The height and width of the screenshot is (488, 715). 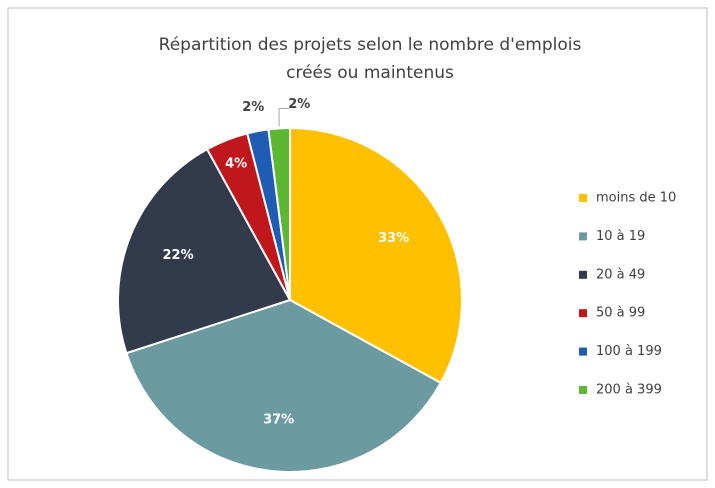 What do you see at coordinates (629, 390) in the screenshot?
I see `legend-label: 200 à 399` at bounding box center [629, 390].